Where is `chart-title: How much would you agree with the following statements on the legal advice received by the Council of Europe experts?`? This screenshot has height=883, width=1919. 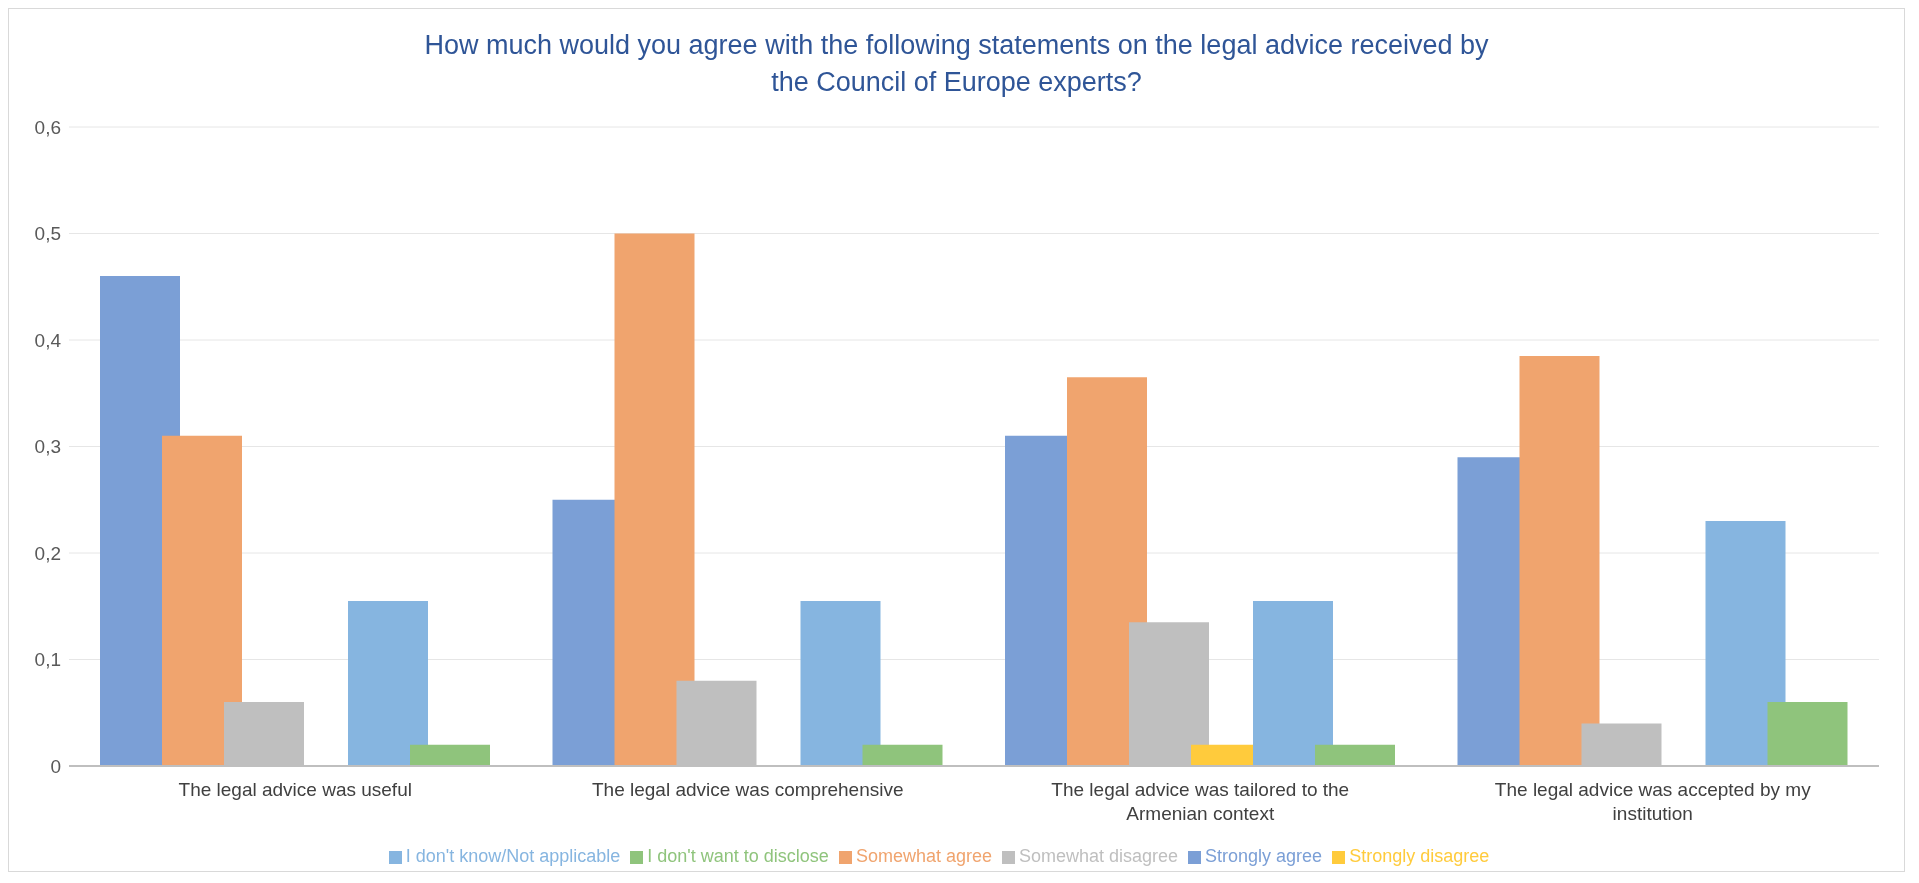 chart-title: How much would you agree with the following statements on the legal advice received by the Council of Europe experts? is located at coordinates (956, 64).